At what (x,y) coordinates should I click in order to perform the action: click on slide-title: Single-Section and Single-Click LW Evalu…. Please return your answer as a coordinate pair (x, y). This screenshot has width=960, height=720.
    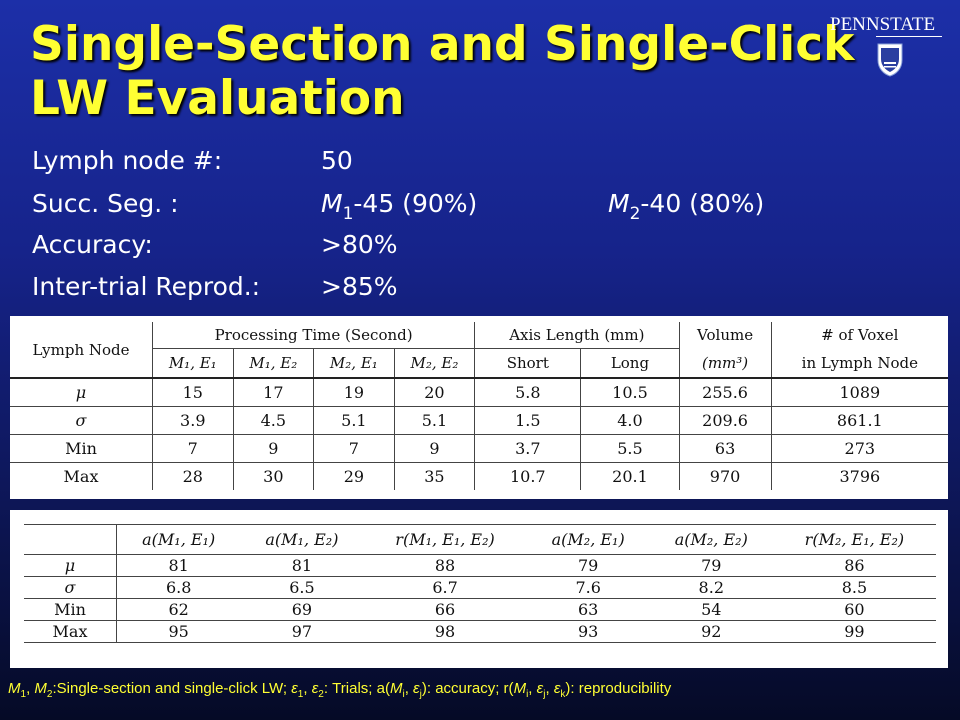
    Looking at the image, I should click on (442, 71).